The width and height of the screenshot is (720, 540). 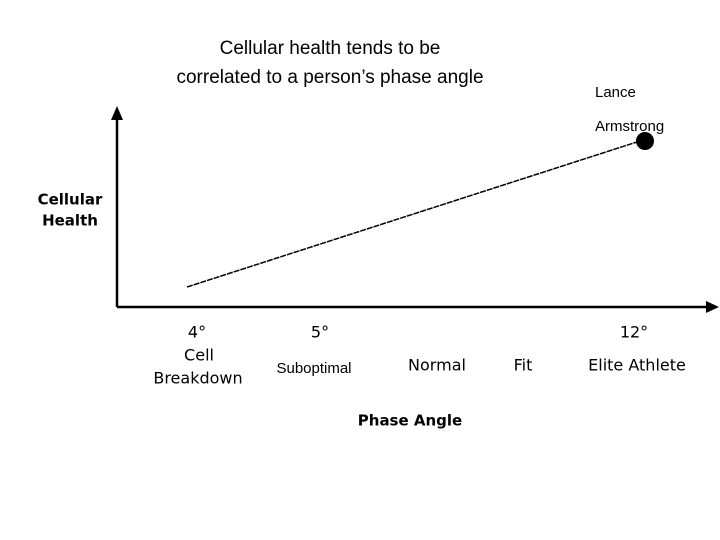 I want to click on x-arrow, so click(x=712, y=307).